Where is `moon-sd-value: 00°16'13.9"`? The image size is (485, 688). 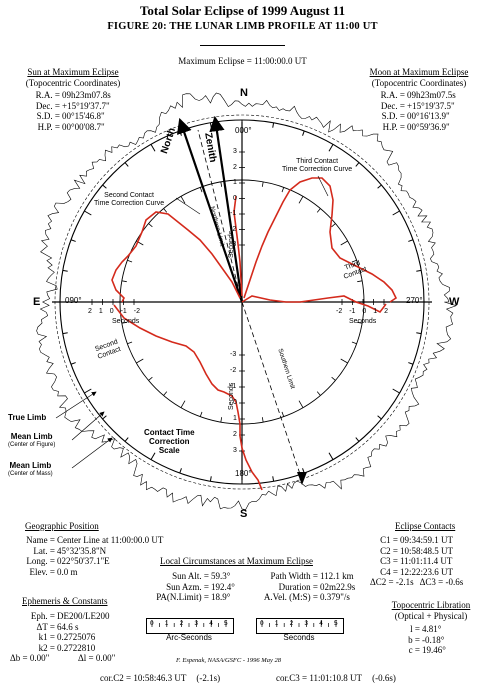 moon-sd-value: 00°16'13.9" is located at coordinates (428, 116).